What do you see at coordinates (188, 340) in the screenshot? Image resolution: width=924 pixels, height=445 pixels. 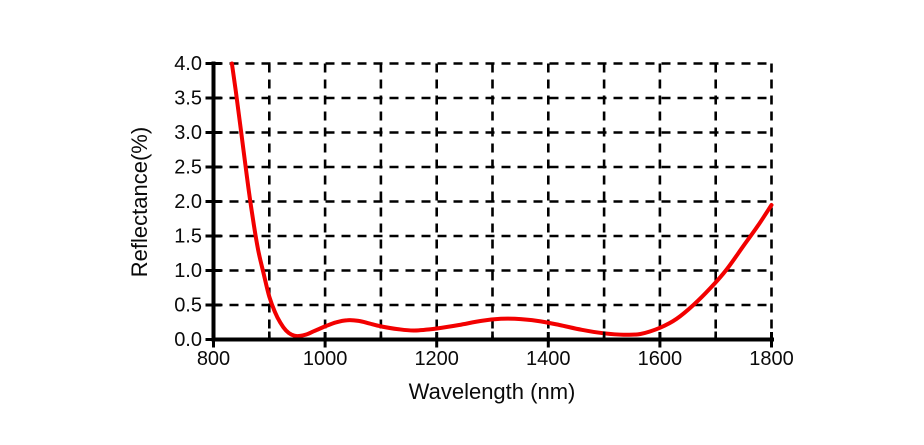 I see `y-tick-label: 0.0` at bounding box center [188, 340].